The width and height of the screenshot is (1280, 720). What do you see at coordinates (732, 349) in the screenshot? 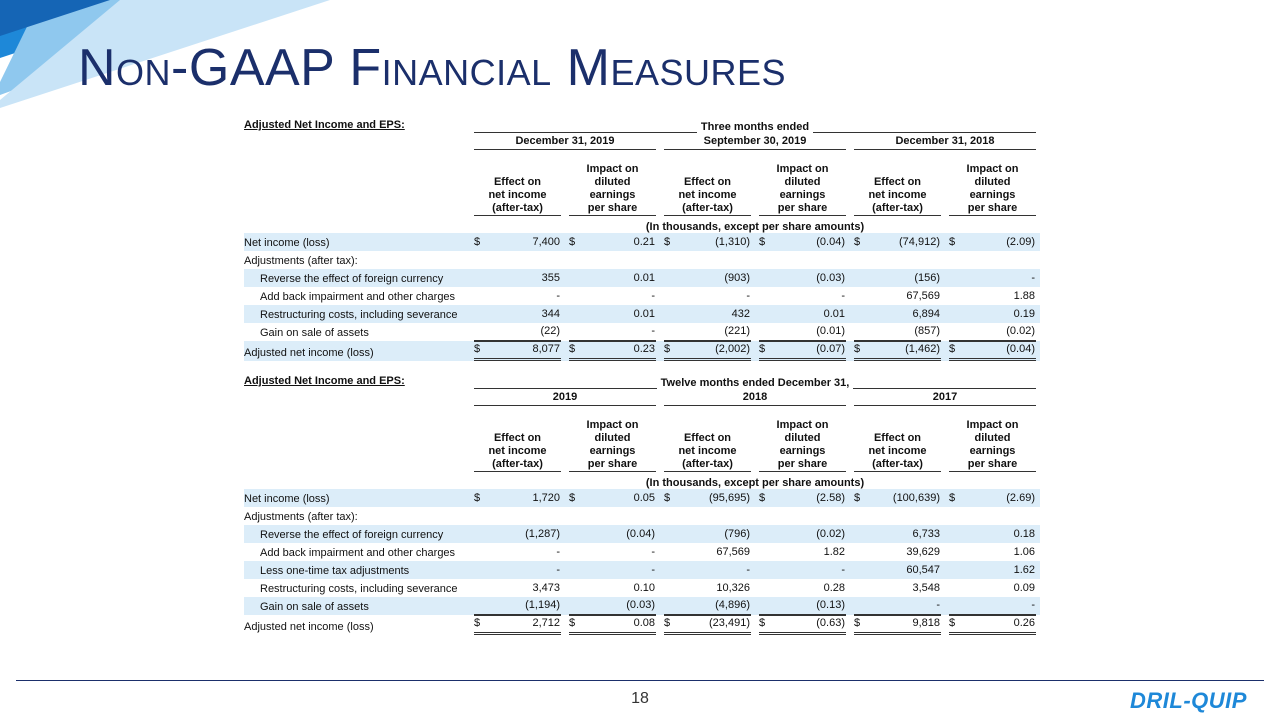
I see `amount: (2,002)` at bounding box center [732, 349].